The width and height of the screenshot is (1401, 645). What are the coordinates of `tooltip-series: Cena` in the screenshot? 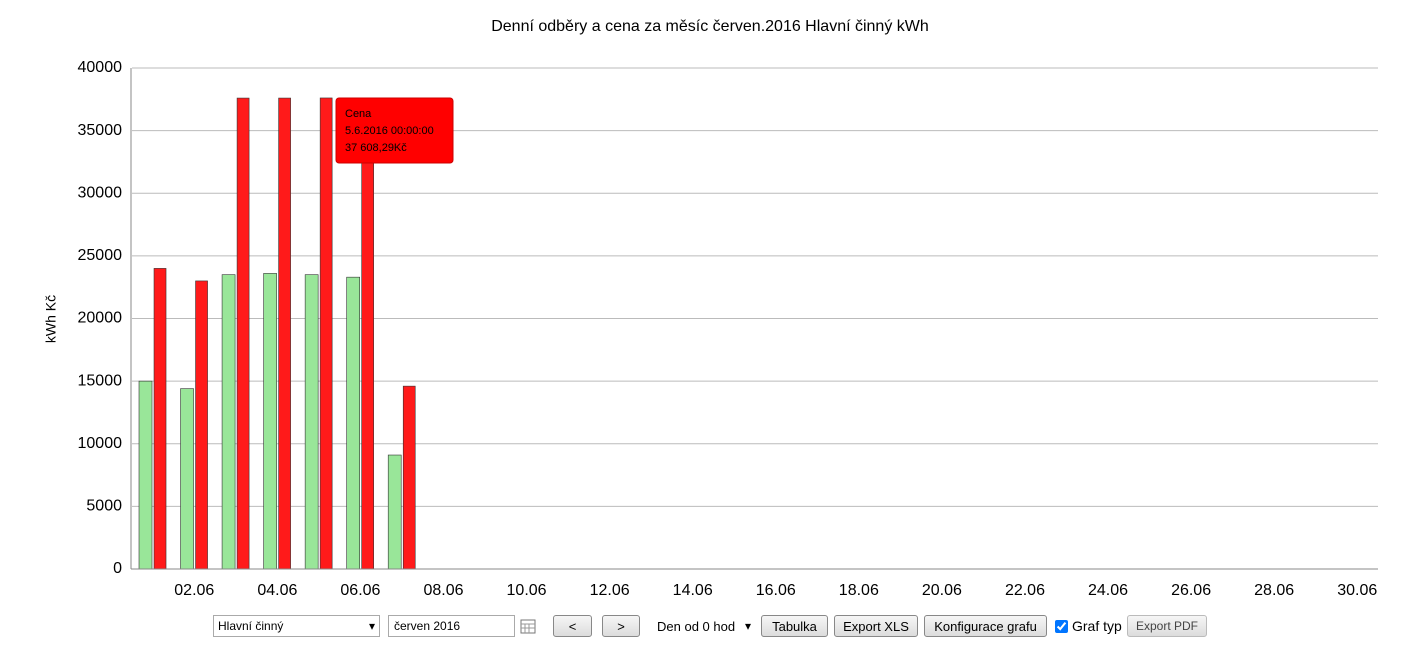 It's located at (358, 114).